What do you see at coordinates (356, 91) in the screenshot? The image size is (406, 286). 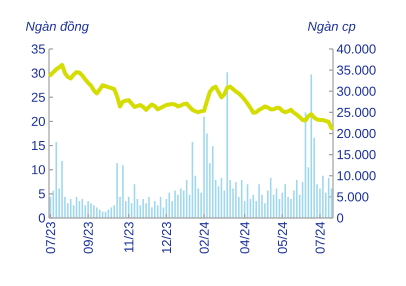 I see `y2-tick-label: 30.000` at bounding box center [356, 91].